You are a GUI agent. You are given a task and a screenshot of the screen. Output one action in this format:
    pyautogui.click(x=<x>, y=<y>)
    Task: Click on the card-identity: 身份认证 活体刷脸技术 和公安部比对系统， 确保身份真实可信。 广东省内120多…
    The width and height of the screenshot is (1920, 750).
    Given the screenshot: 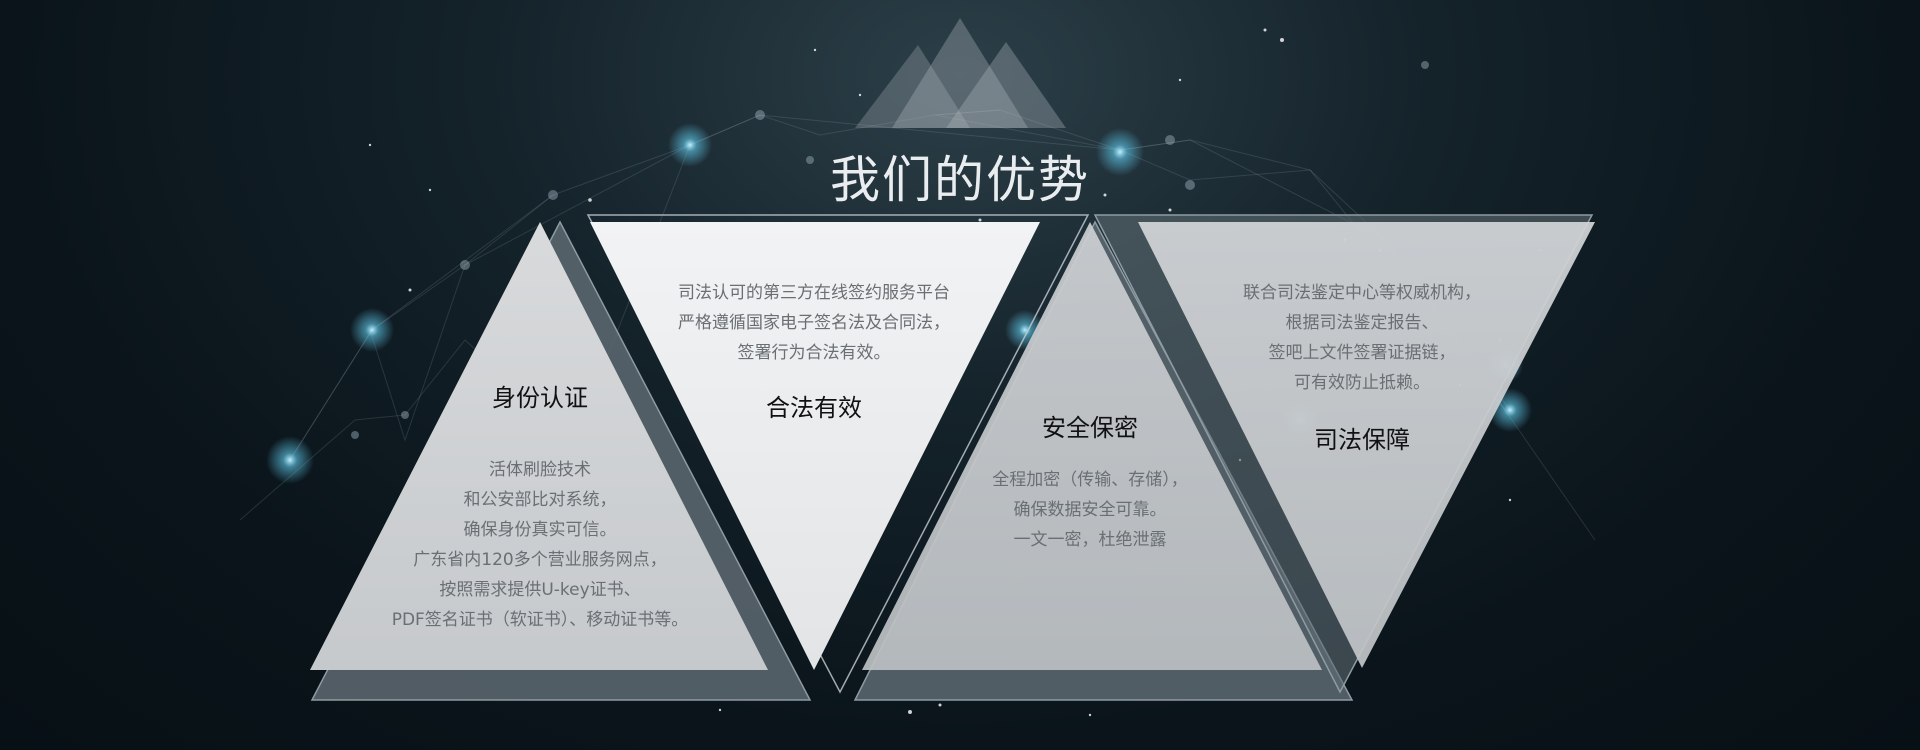 What is the action you would take?
    pyautogui.click(x=540, y=506)
    